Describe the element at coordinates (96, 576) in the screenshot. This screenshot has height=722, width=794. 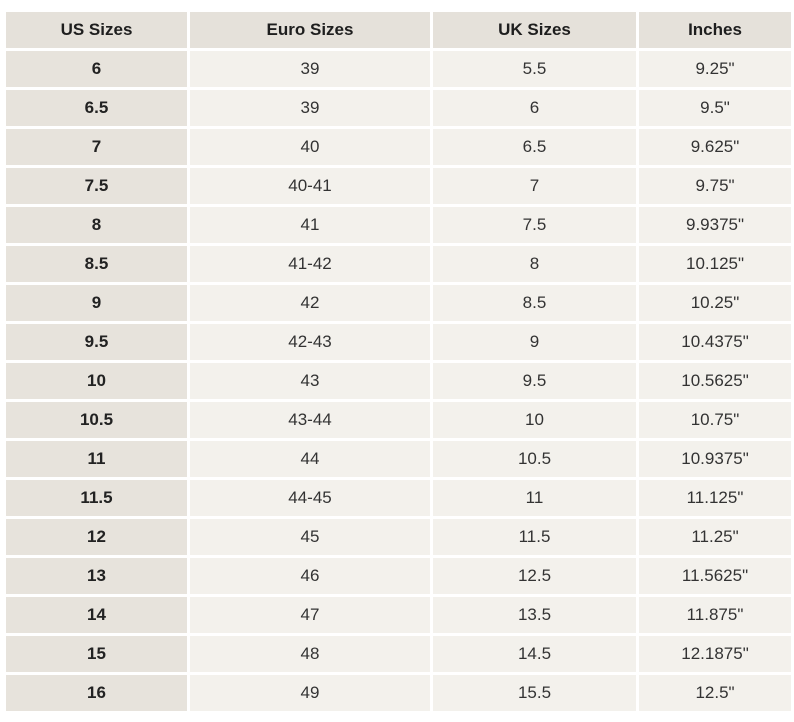
I see `us-size-cell: 13` at that location.